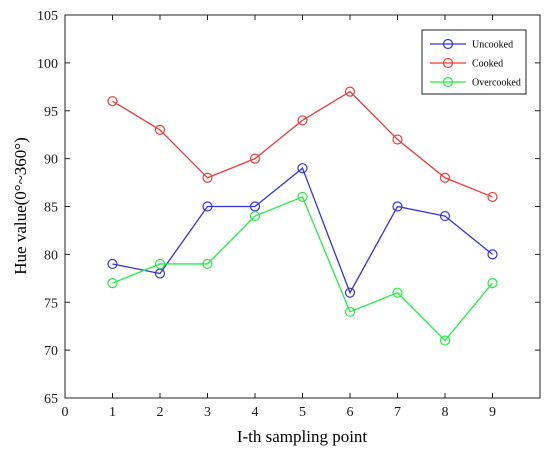  What do you see at coordinates (47, 16) in the screenshot?
I see `y-tick-label: 105` at bounding box center [47, 16].